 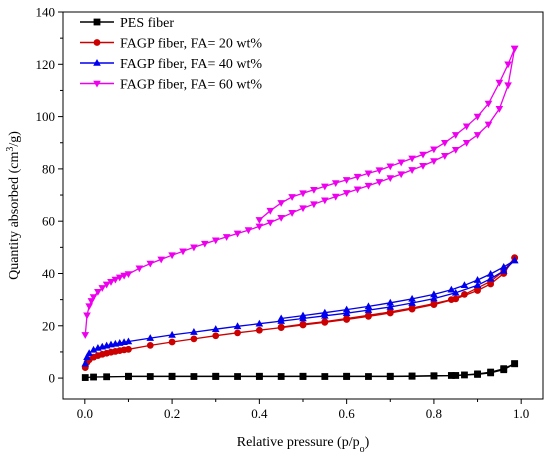 What do you see at coordinates (191, 64) in the screenshot?
I see `legend-label: FAGP fiber, FA= 40 wt%` at bounding box center [191, 64].